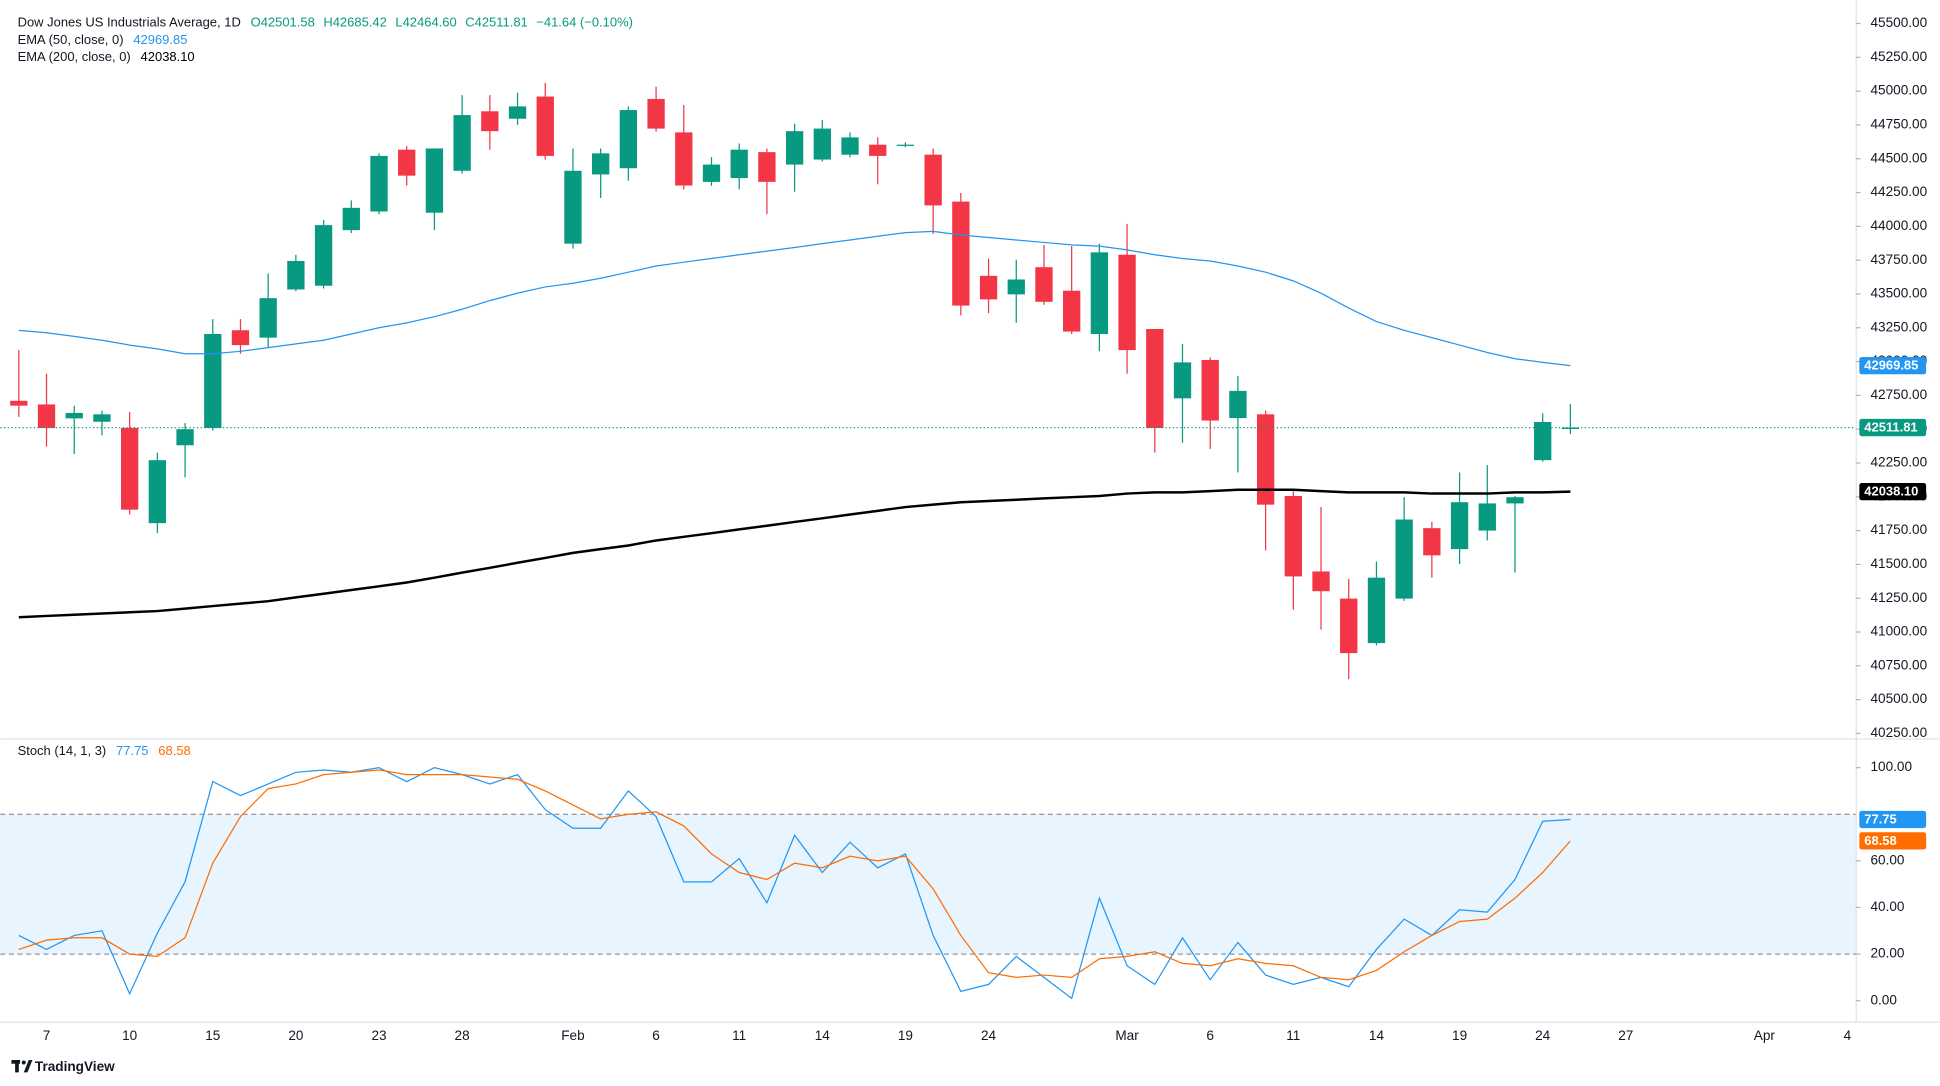  I want to click on x-tick-label: Mar, so click(1127, 1035).